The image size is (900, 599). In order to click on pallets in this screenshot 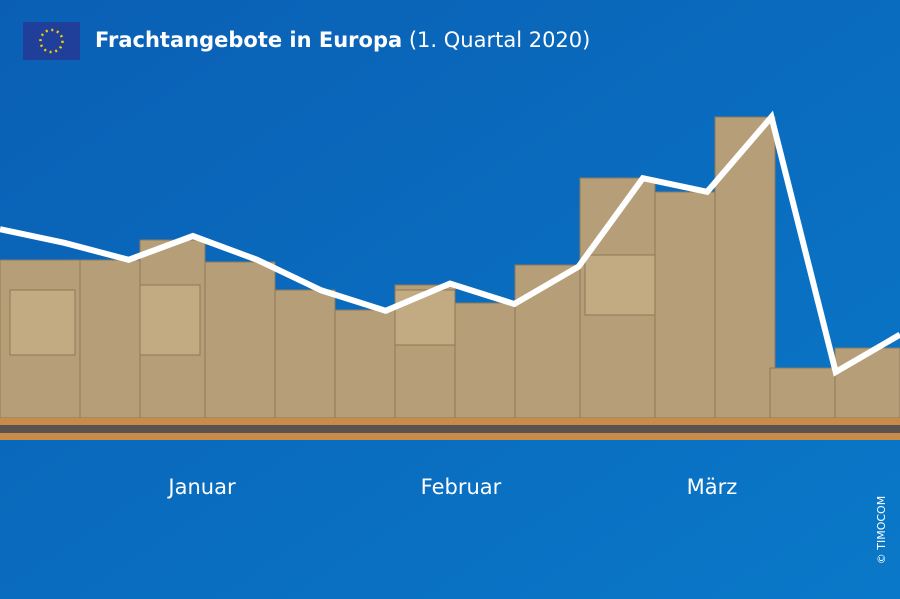, I will do `click(450, 429)`.